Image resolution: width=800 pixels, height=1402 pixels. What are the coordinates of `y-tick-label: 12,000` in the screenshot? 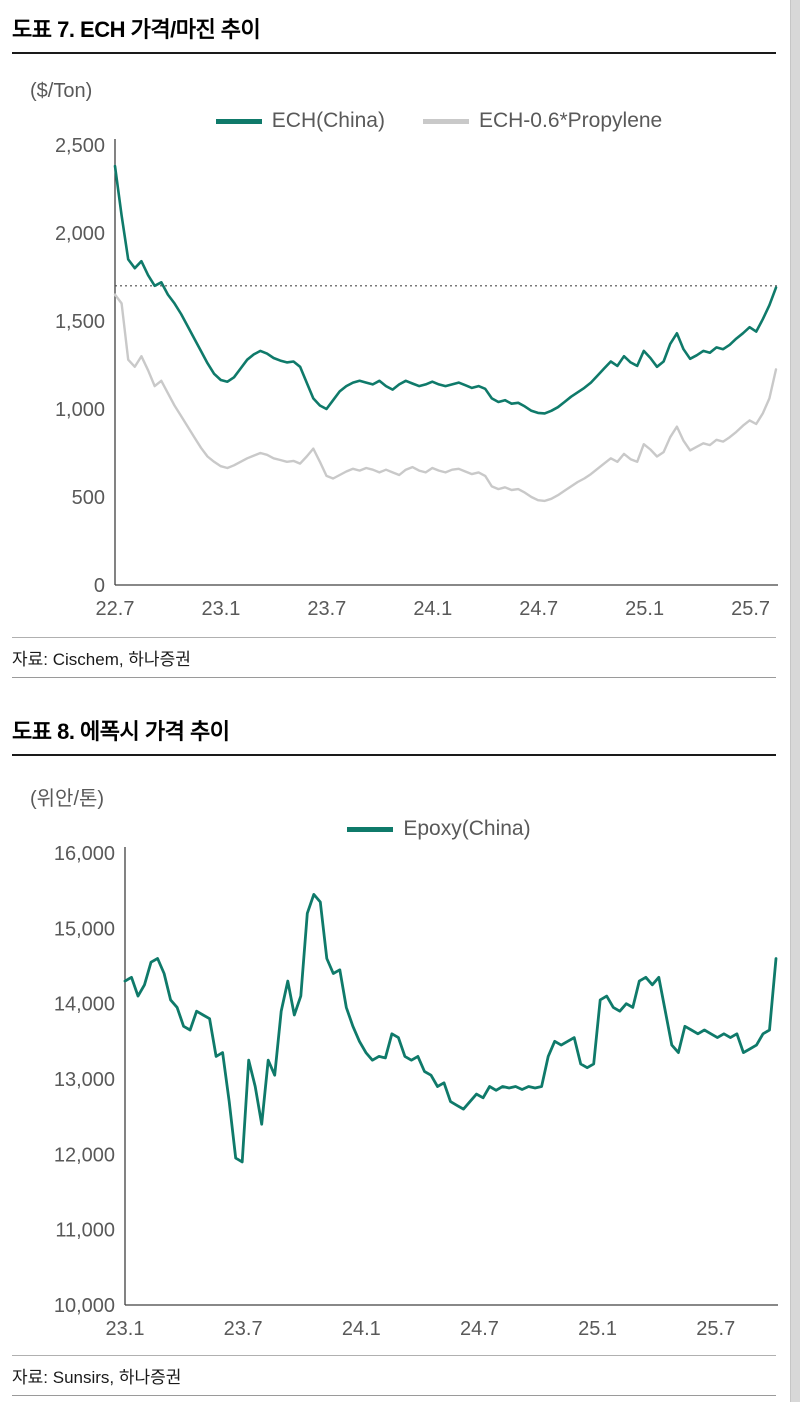 It's located at (84, 1155).